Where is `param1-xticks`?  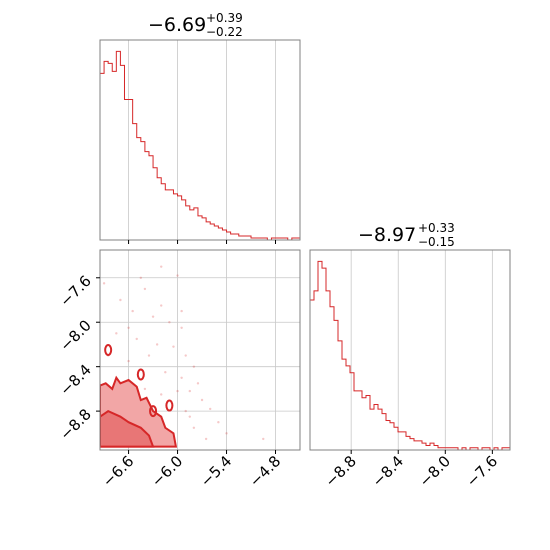 param1-xticks is located at coordinates (202, 242).